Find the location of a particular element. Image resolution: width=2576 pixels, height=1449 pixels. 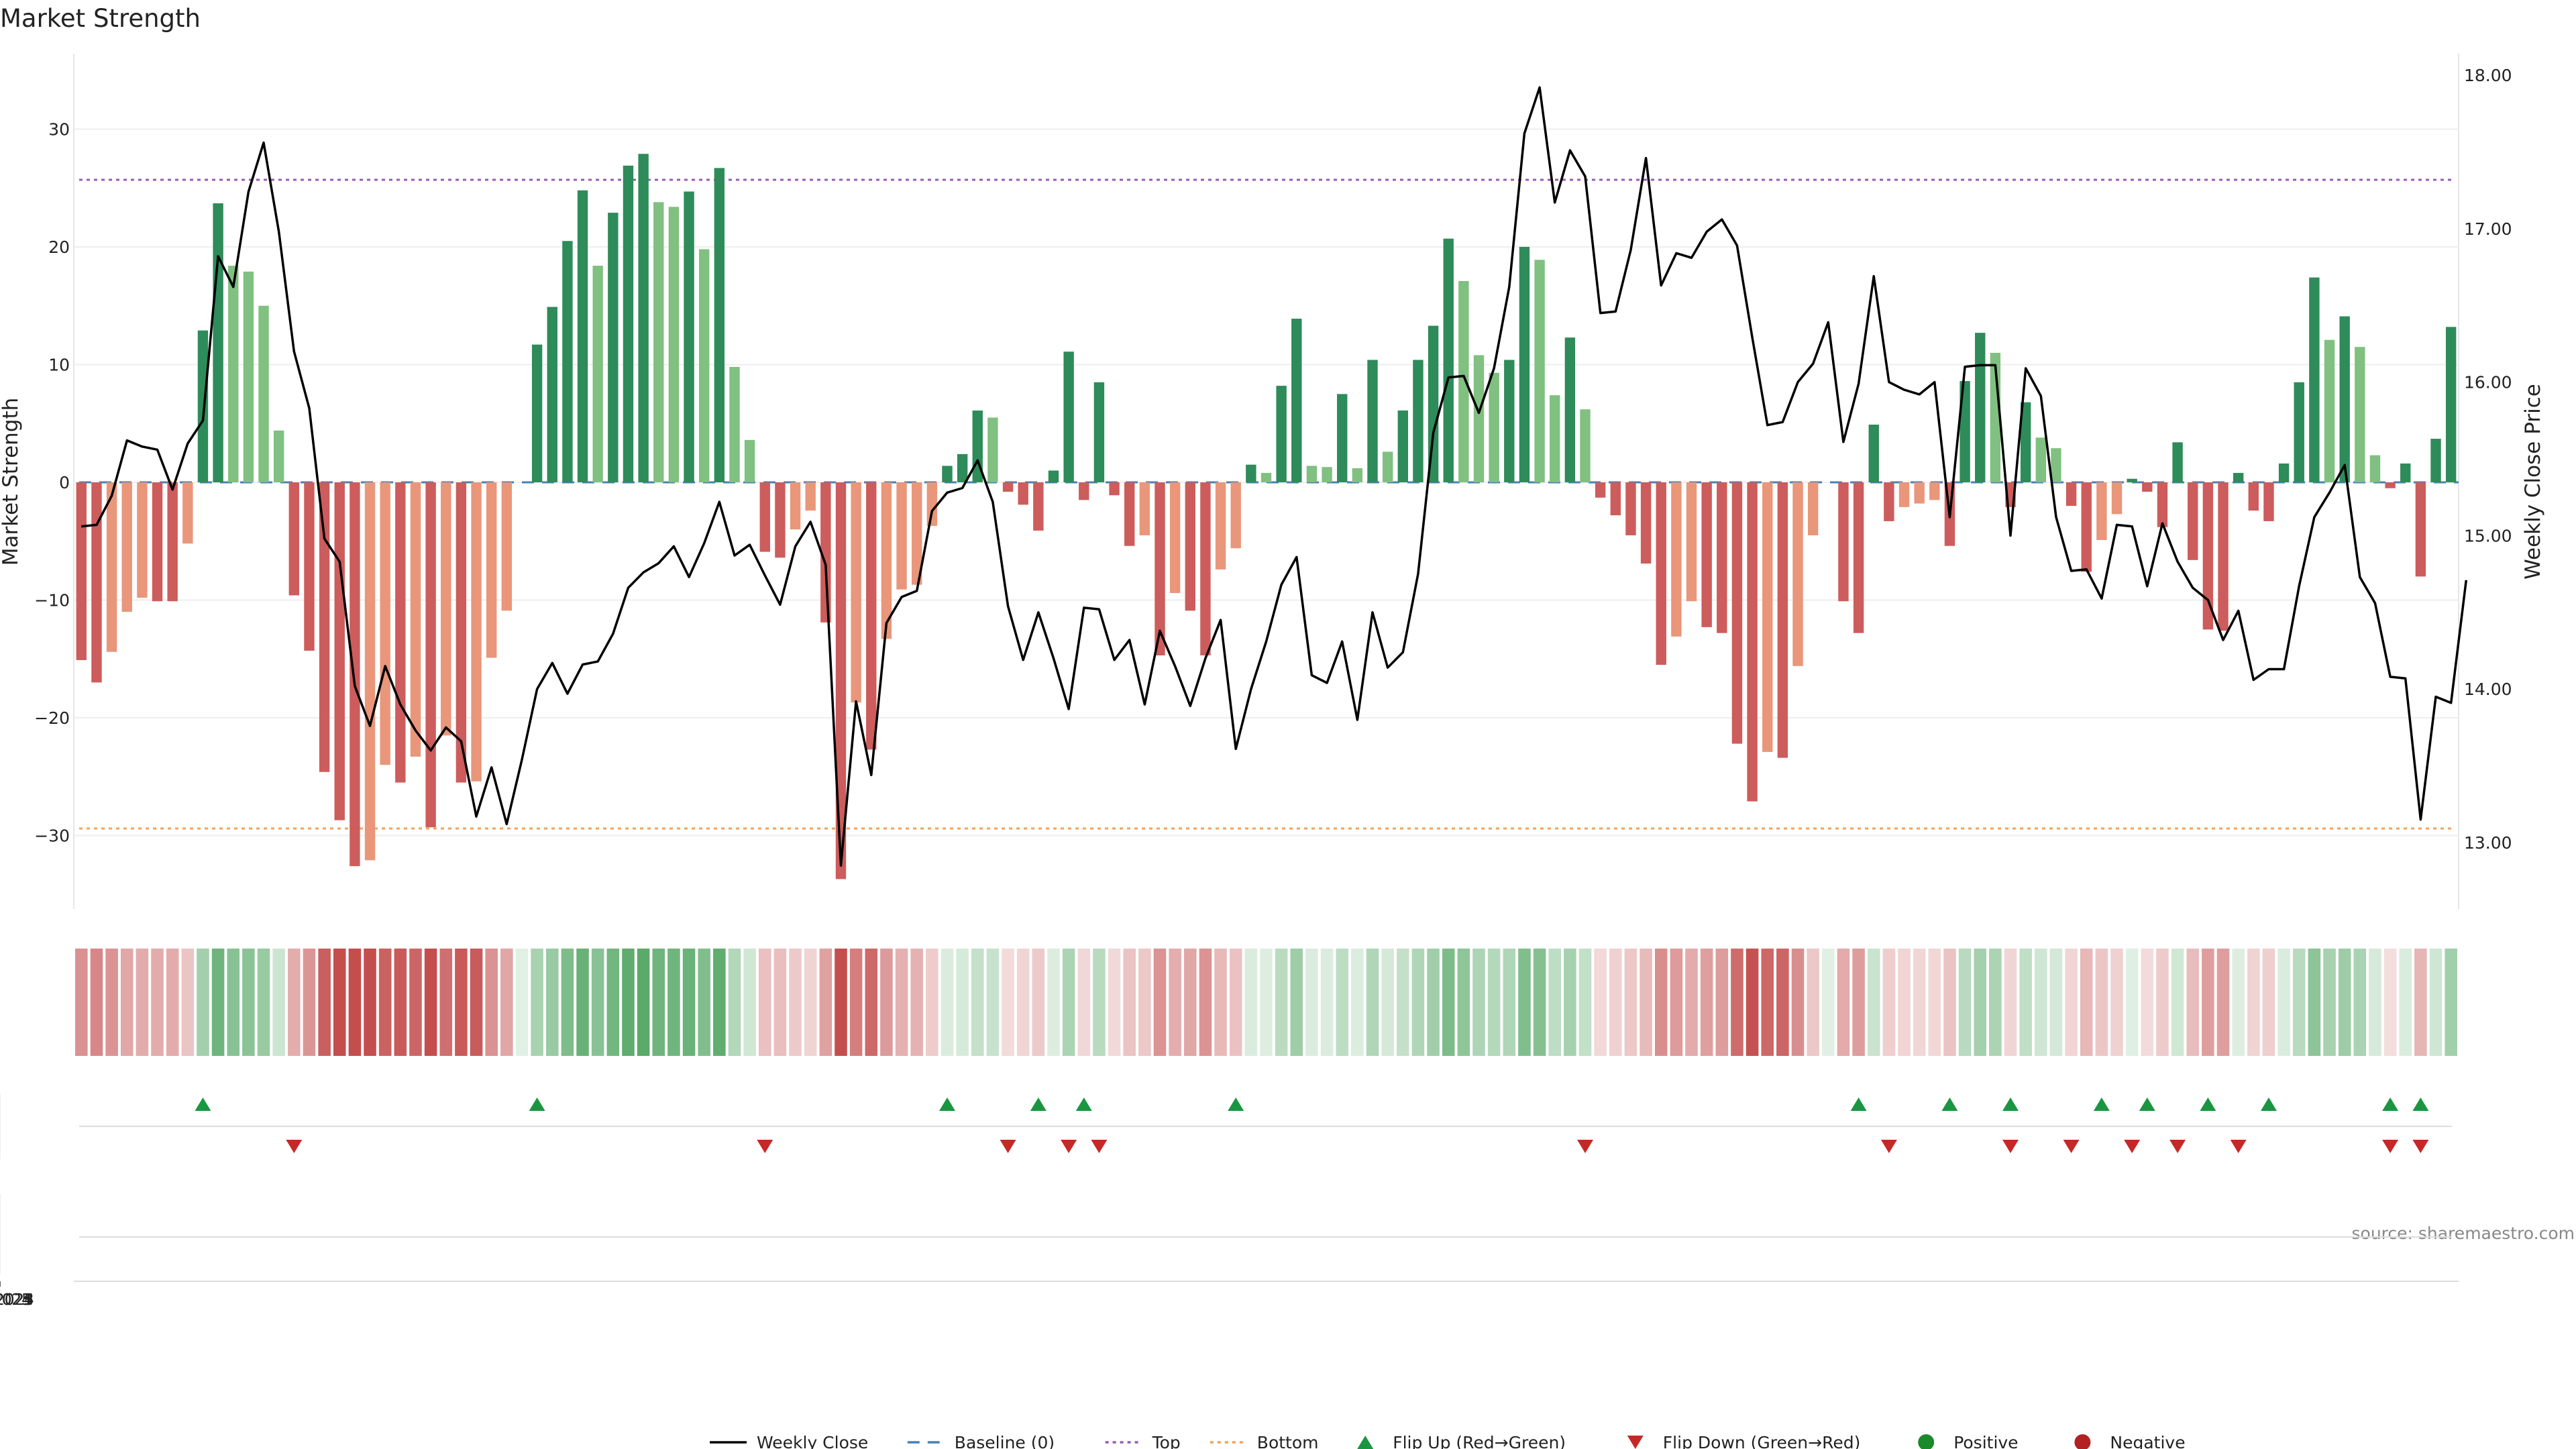

left-y-tick-label: −30 is located at coordinates (52, 836).